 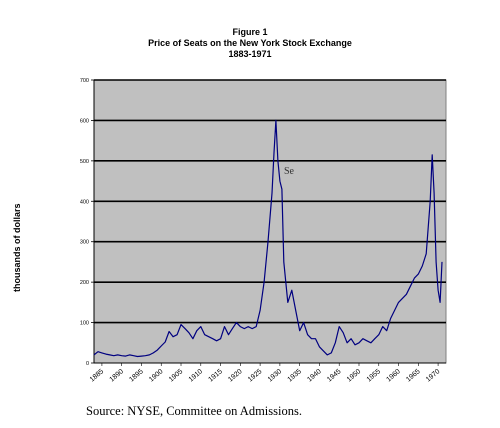 What do you see at coordinates (84, 324) in the screenshot?
I see `y-tick-label: 100` at bounding box center [84, 324].